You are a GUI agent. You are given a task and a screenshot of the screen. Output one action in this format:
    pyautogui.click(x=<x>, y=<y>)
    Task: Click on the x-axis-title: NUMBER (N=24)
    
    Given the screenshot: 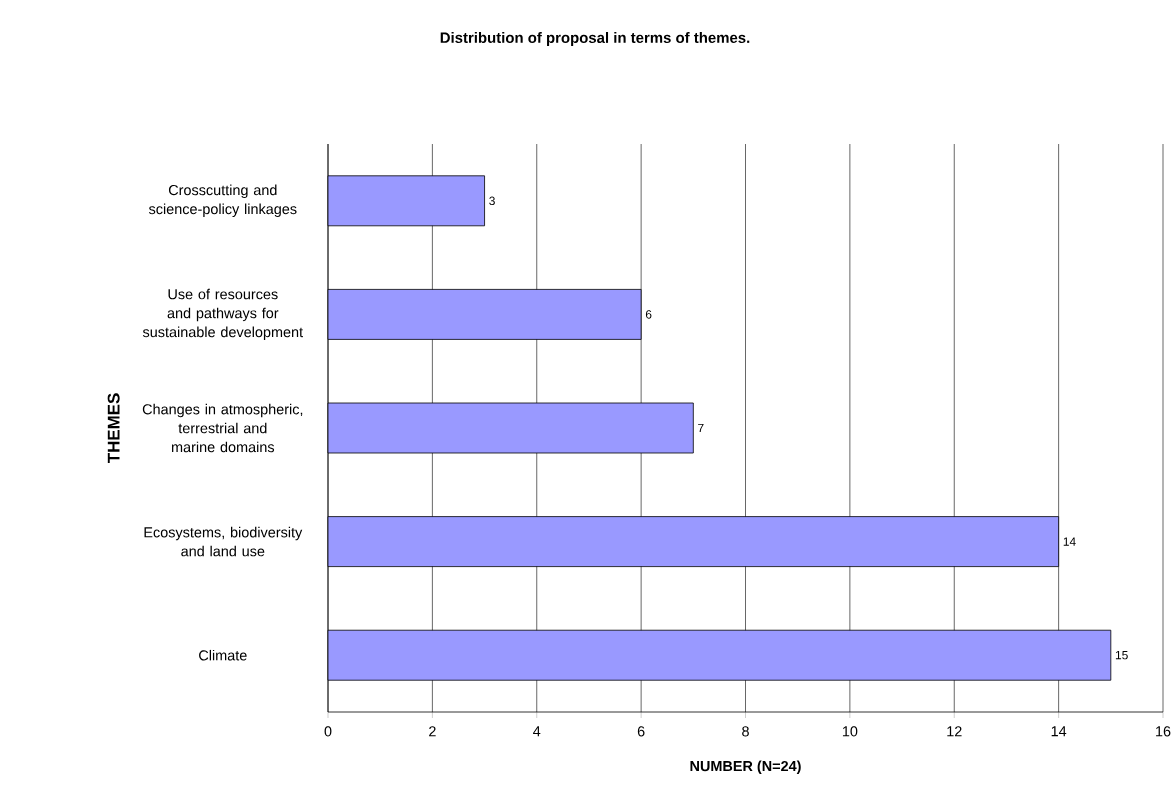 What is the action you would take?
    pyautogui.click(x=745, y=767)
    